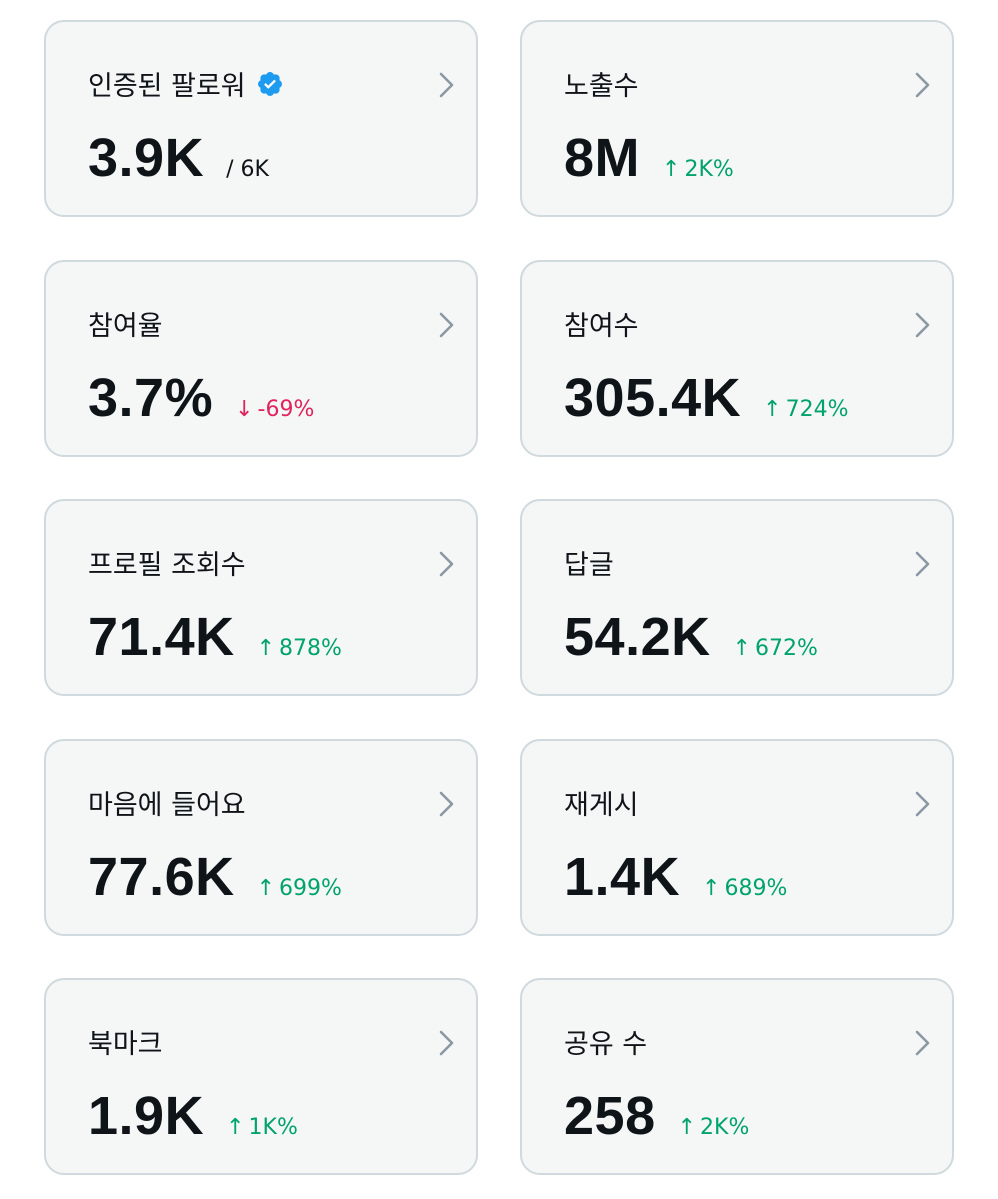 This screenshot has width=998, height=1199. I want to click on metric-value-row: 258 ↑ 2K%, so click(656, 1116).